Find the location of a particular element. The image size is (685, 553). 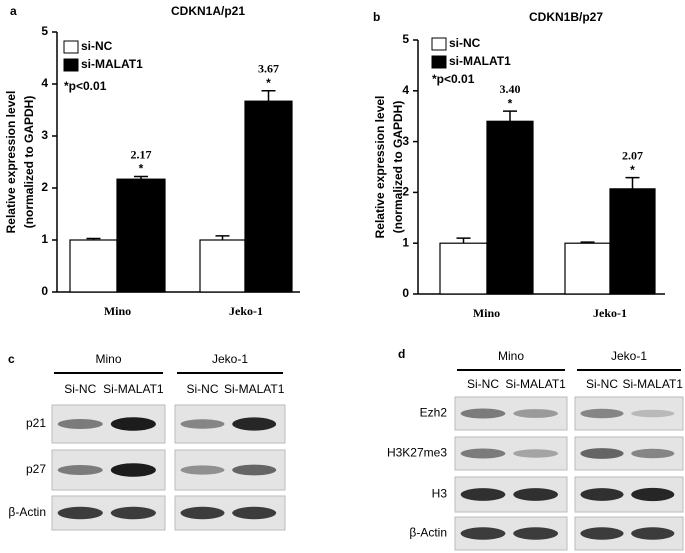

blot-strip is located at coordinates (629, 413).